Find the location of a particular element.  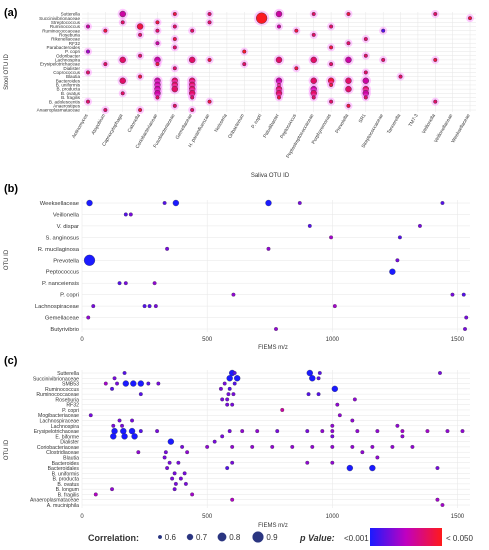

panel-a-row-label: Lachnospira is located at coordinates (67, 60).